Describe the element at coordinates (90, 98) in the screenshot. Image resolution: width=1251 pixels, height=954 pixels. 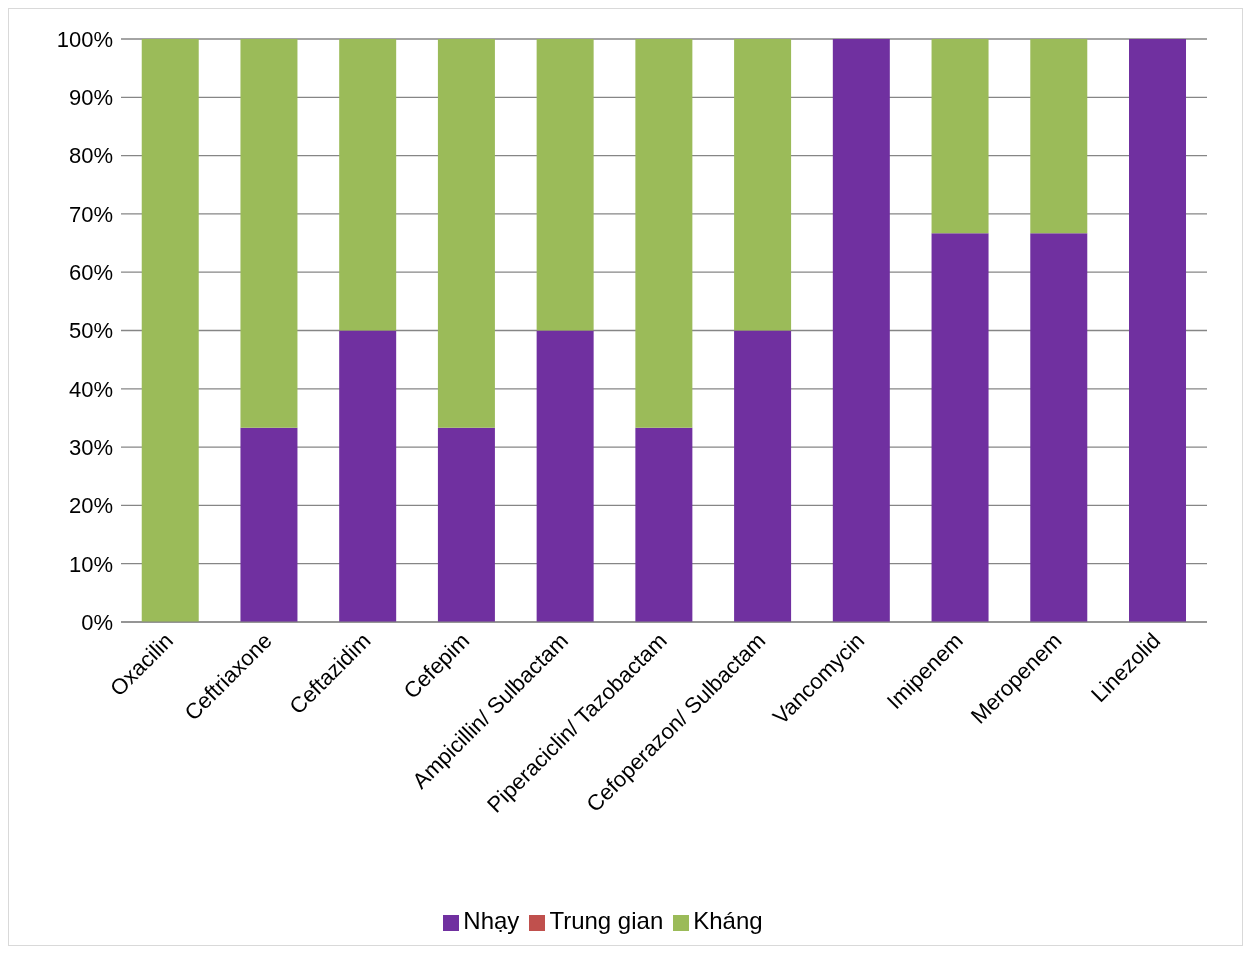
I see `y-tick-label: 90%` at that location.